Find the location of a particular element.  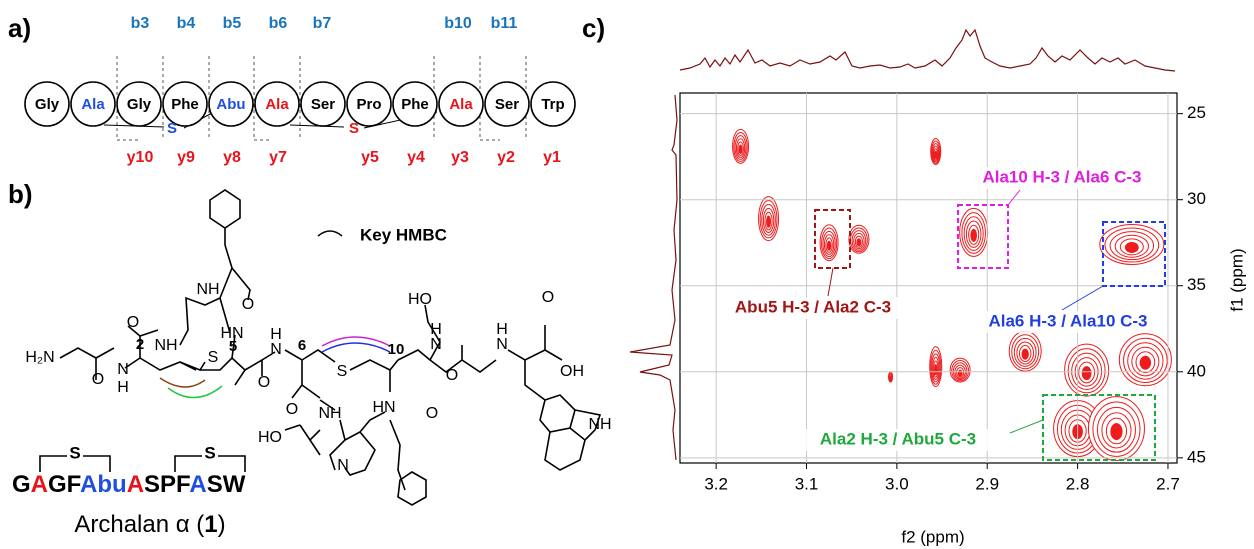

y-tick-label: 35 is located at coordinates (1196, 284).